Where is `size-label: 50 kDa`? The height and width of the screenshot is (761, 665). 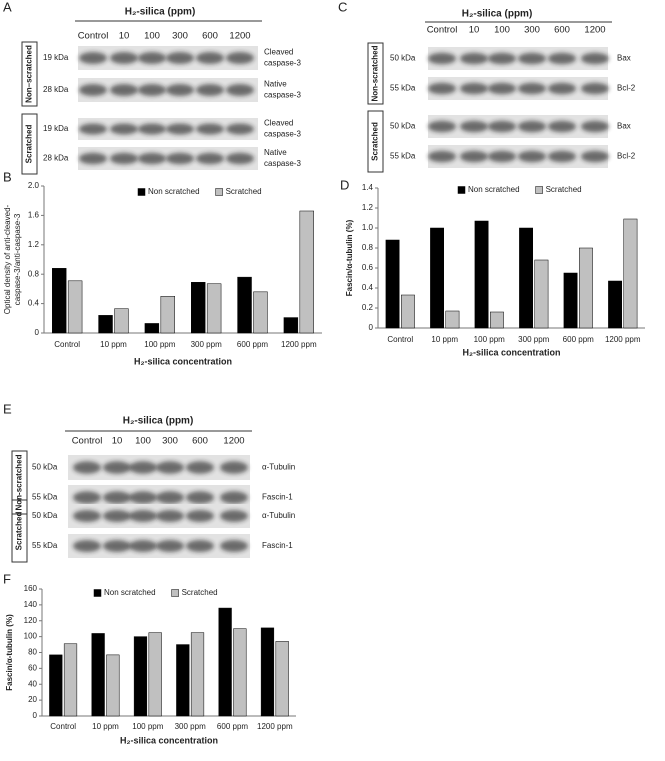 size-label: 50 kDa is located at coordinates (45, 467).